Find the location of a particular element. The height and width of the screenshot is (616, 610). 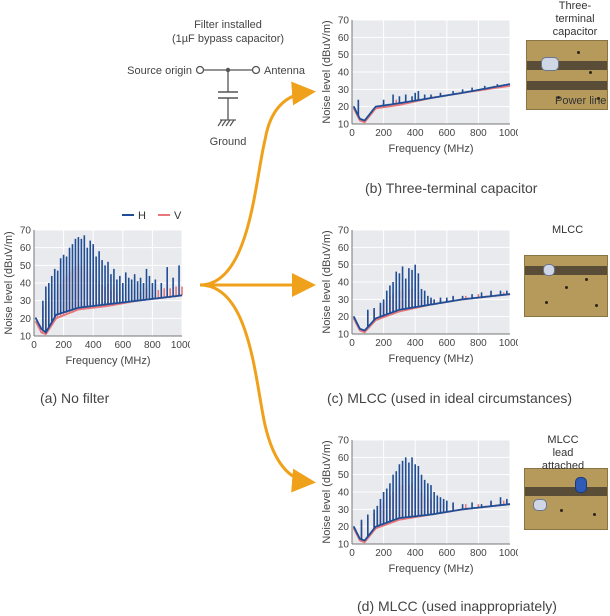

photo-three-terminal is located at coordinates (567, 75).